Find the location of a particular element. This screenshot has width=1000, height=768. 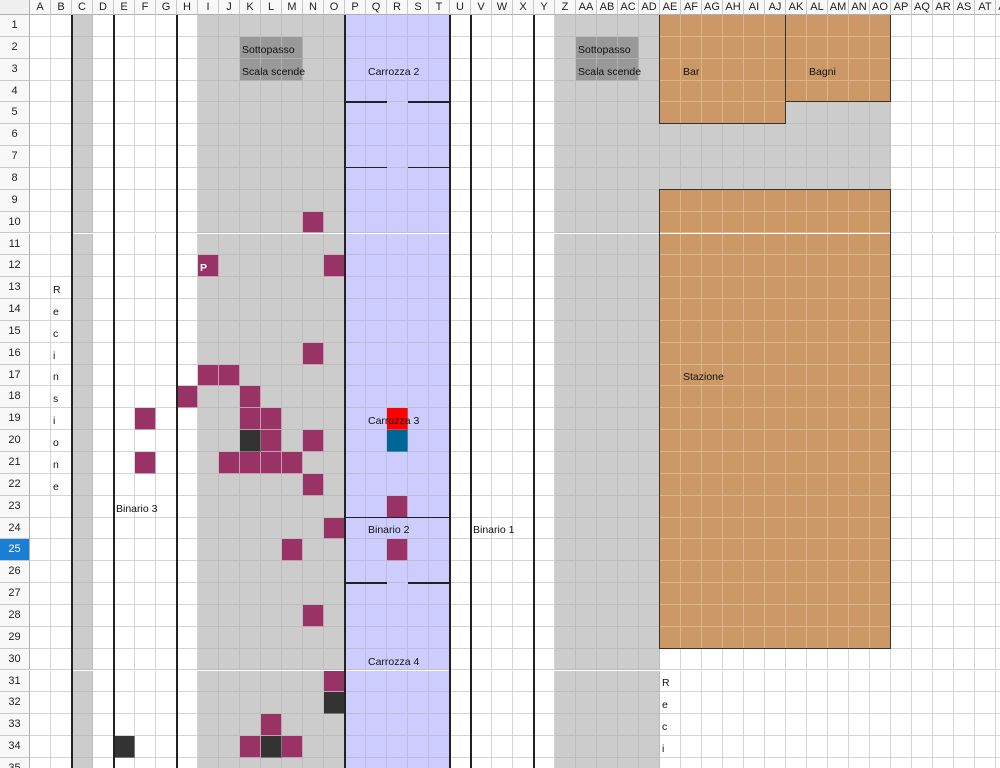

cell-AH22 is located at coordinates (733, 484).